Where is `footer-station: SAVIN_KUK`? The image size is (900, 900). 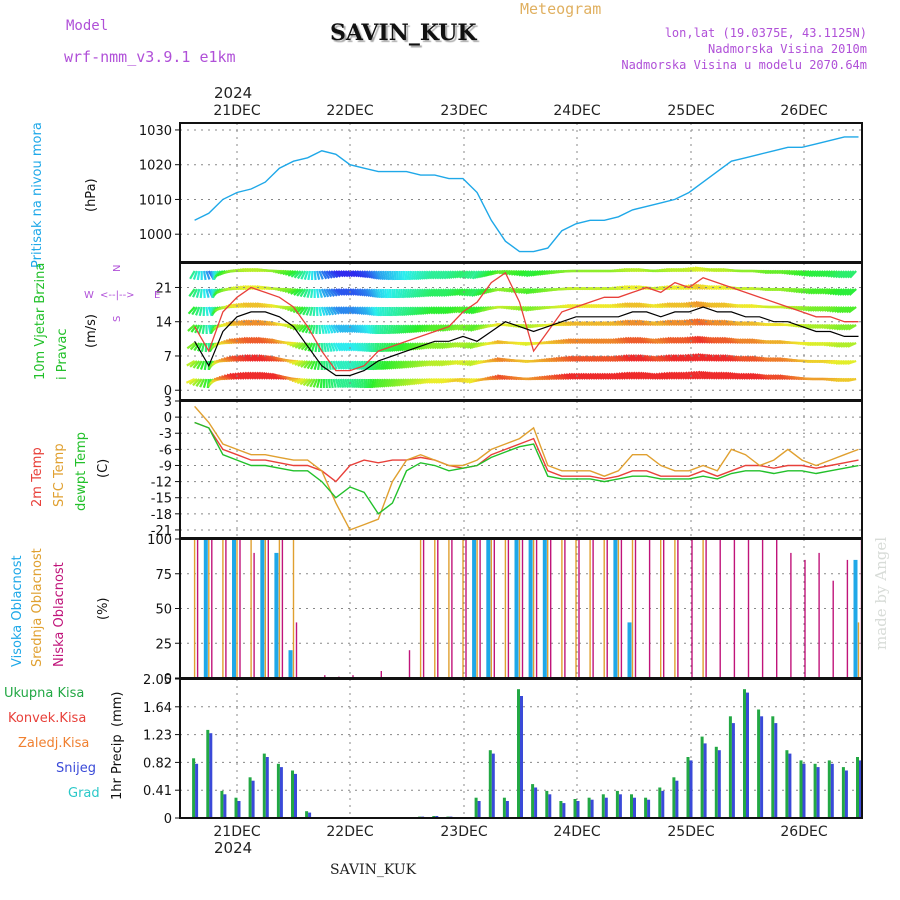 footer-station: SAVIN_KUK is located at coordinates (373, 870).